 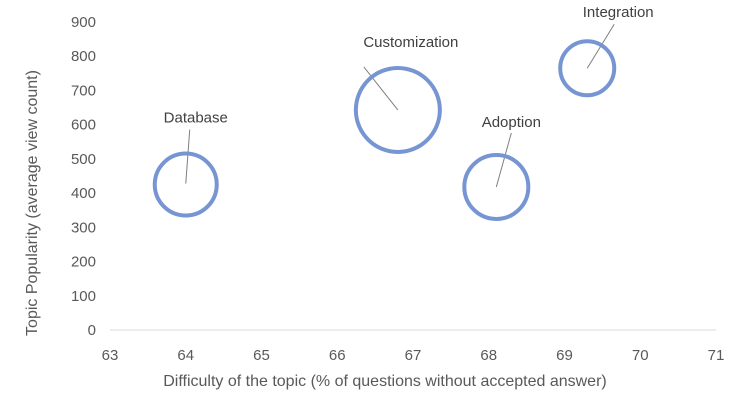 I want to click on bubble-integration, so click(x=587, y=68).